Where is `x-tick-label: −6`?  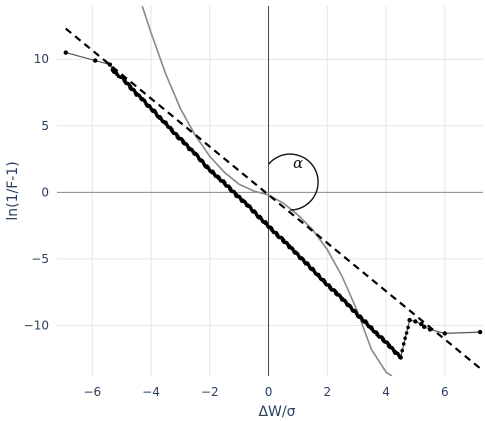 x-tick-label: −6 is located at coordinates (92, 392).